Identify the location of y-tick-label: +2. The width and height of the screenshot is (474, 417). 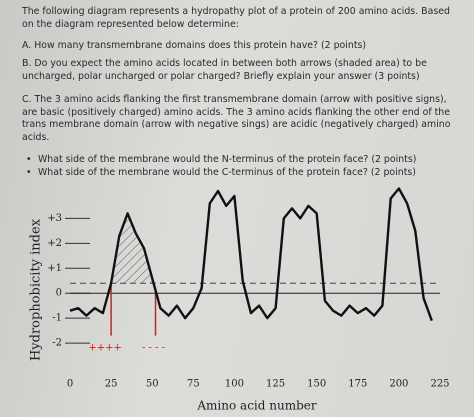
(54, 243).